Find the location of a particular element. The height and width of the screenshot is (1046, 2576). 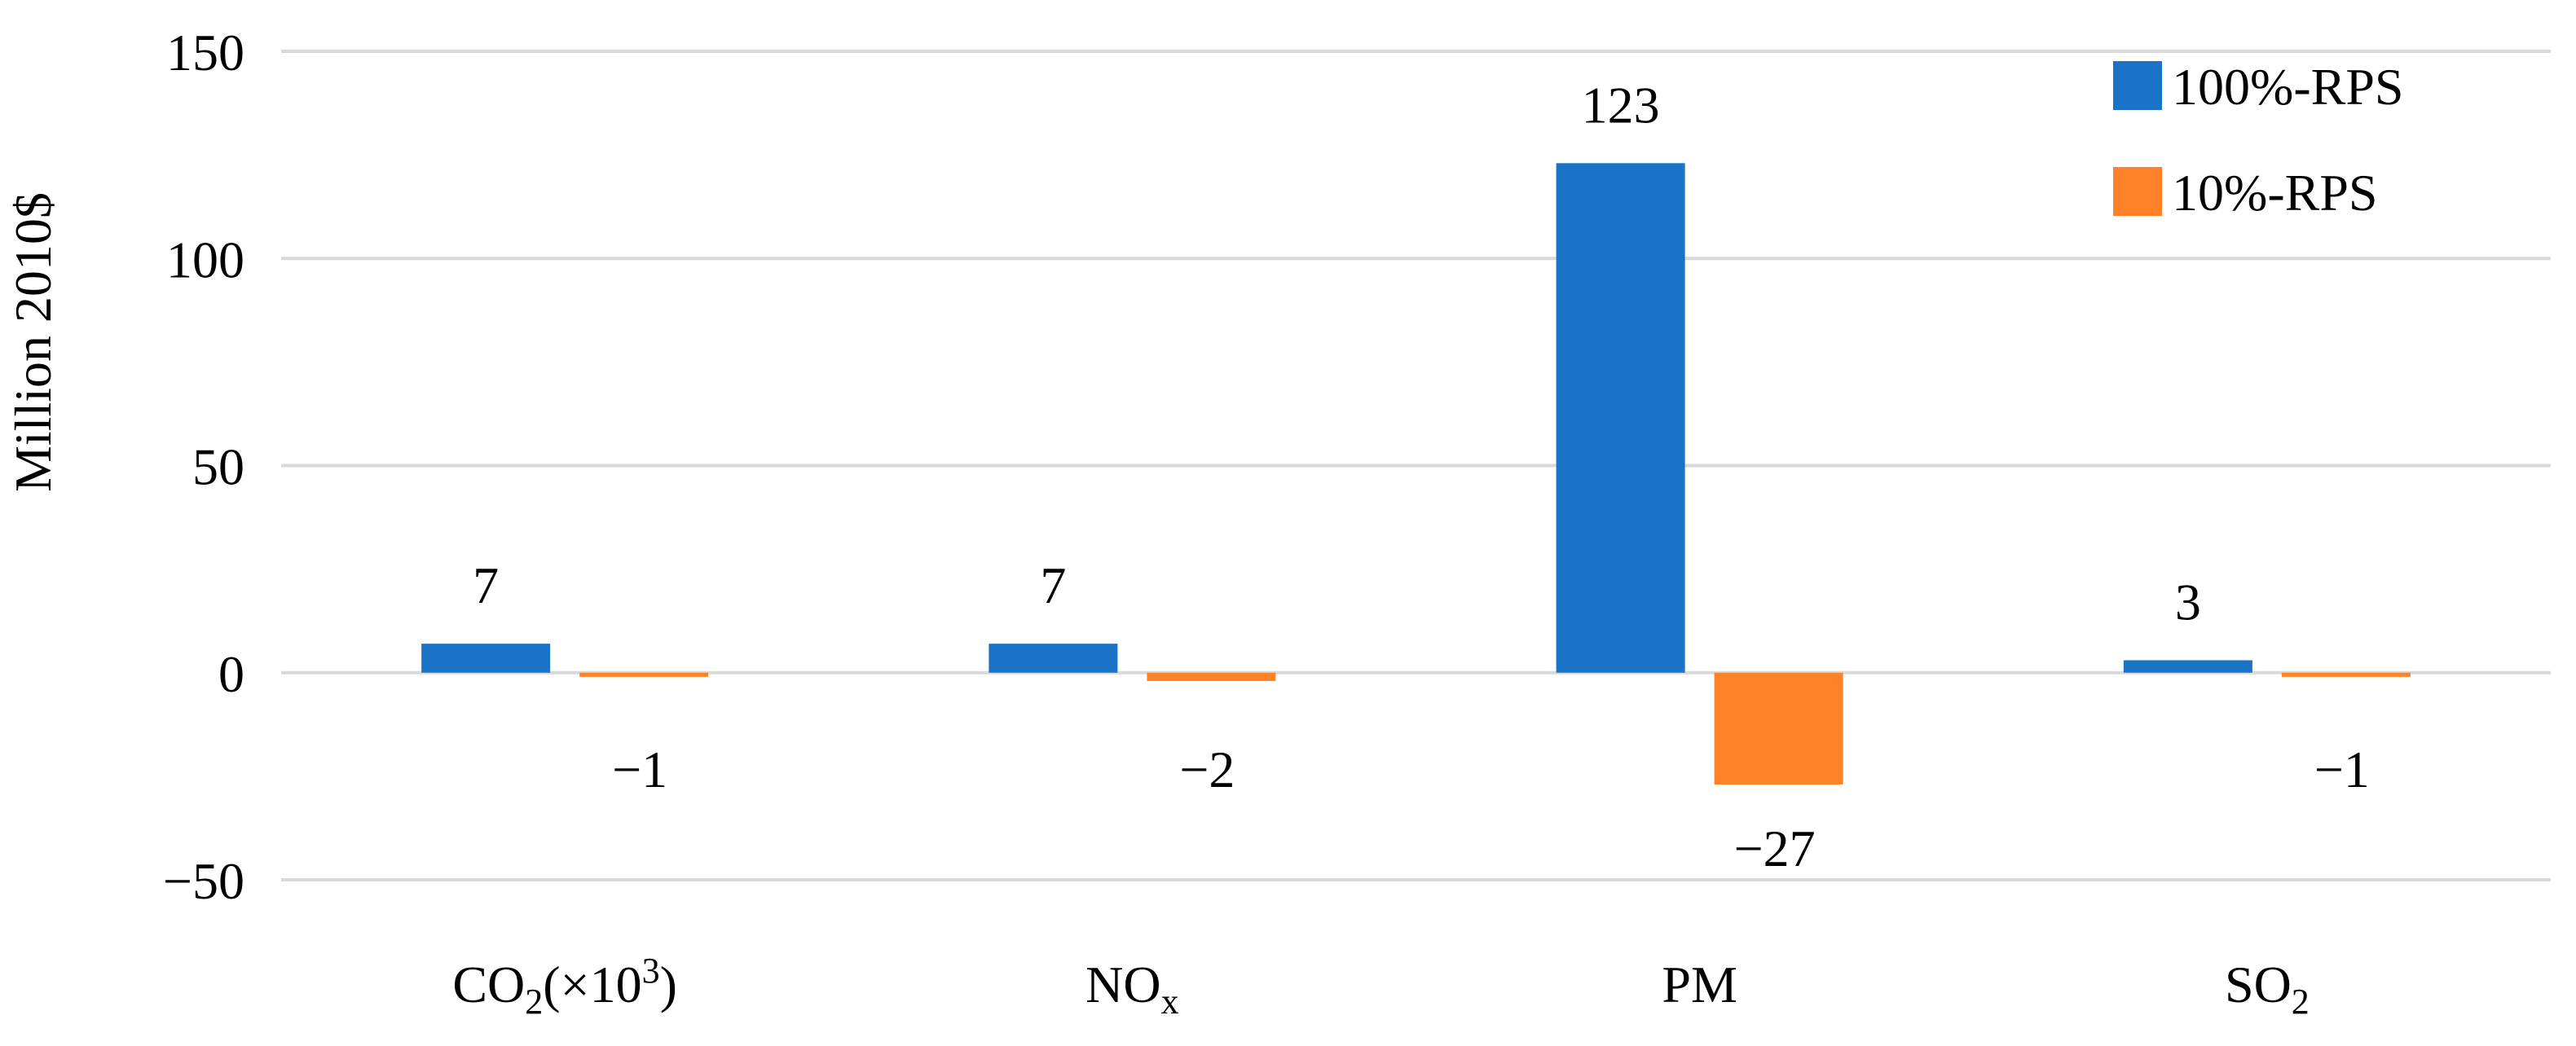

x-category-label: PM is located at coordinates (1699, 985).